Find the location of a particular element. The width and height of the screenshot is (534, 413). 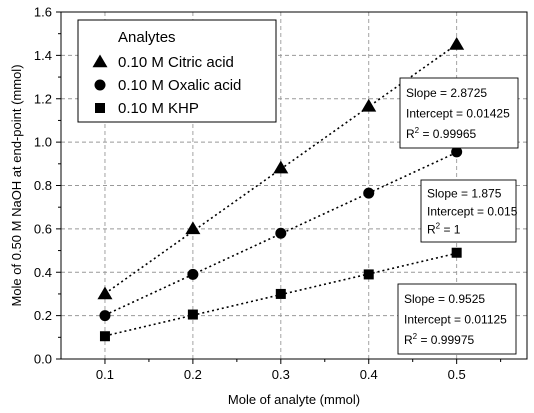

fit-annotation-line: Intercept = 0.01425 is located at coordinates (458, 114).